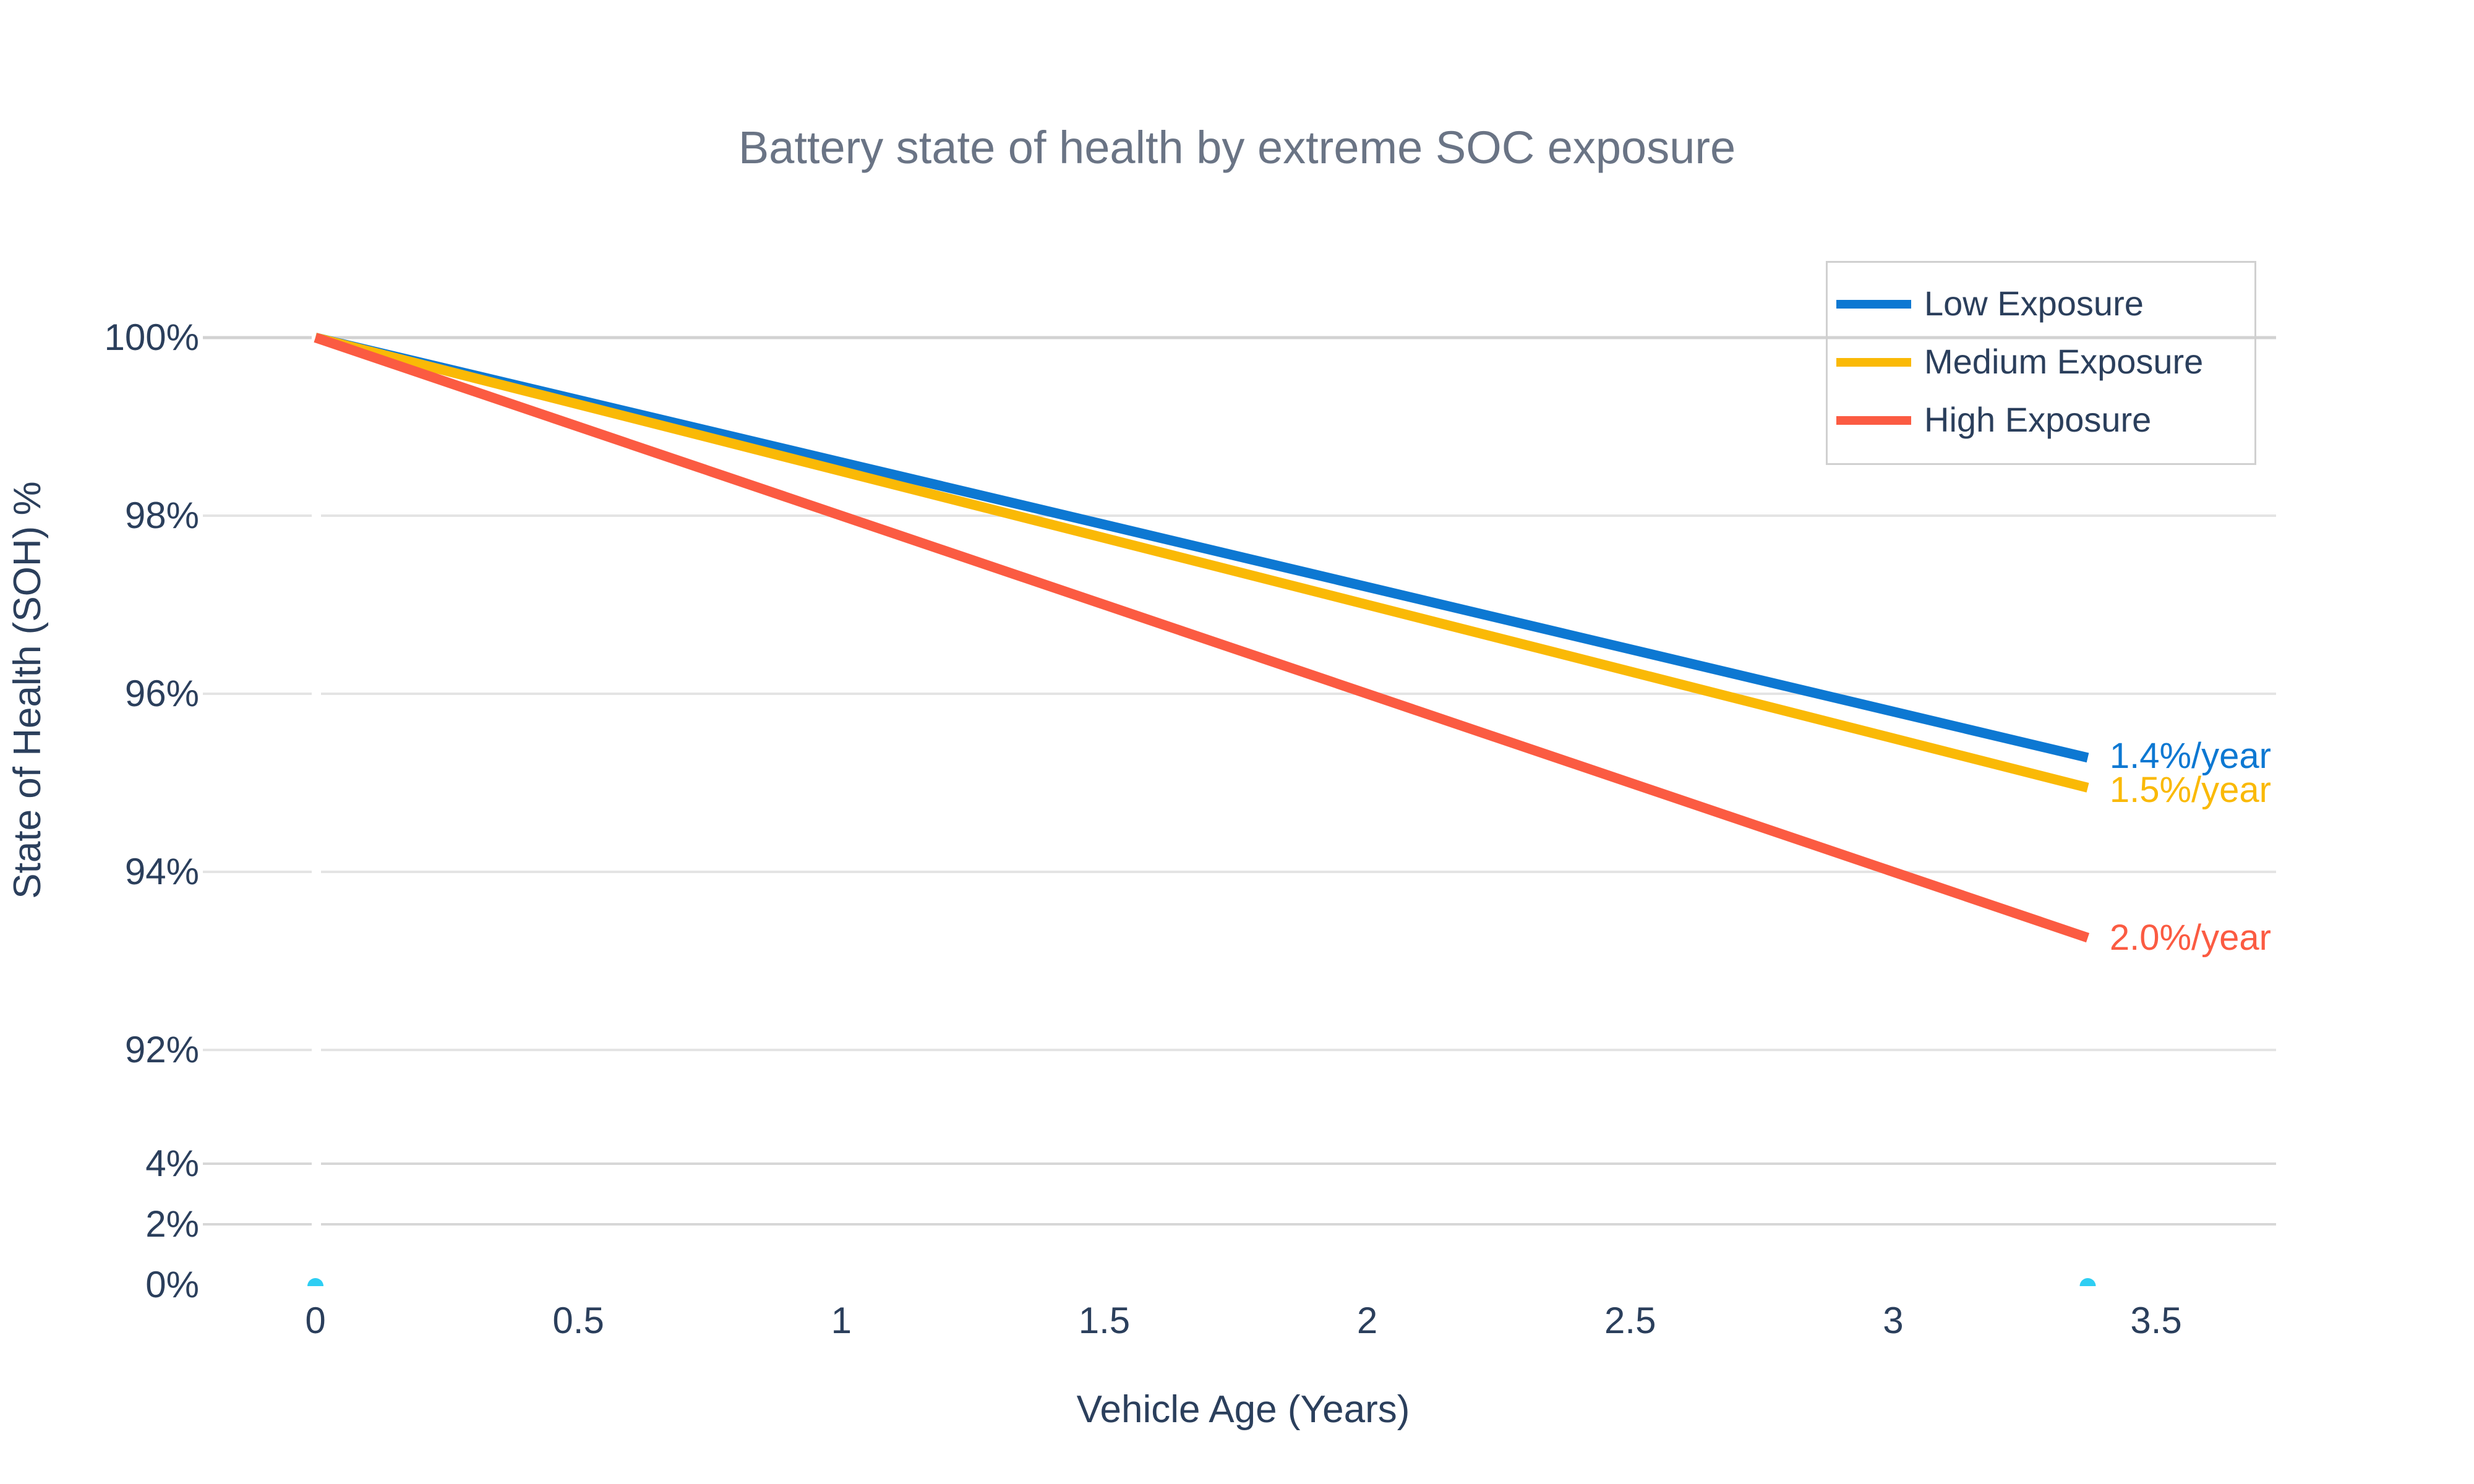 The width and height of the screenshot is (2474, 1484). I want to click on legend-item-high-exposure: High Exposure, so click(2041, 420).